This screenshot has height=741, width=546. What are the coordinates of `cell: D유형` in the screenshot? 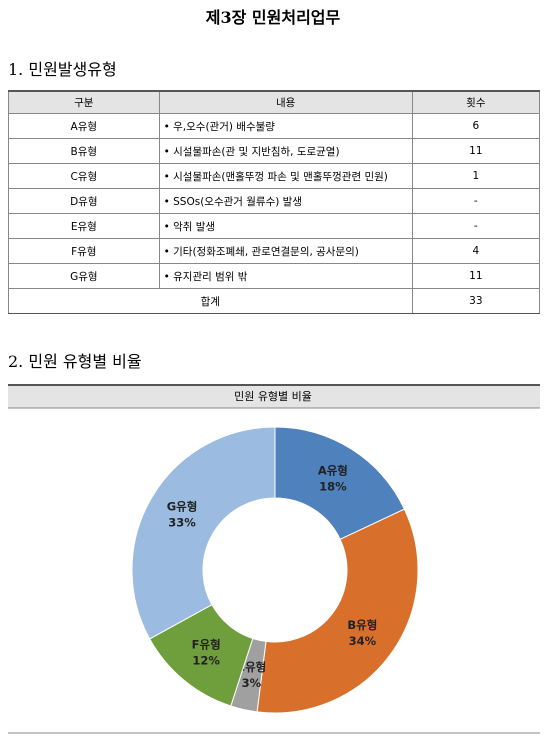 It's located at (84, 201).